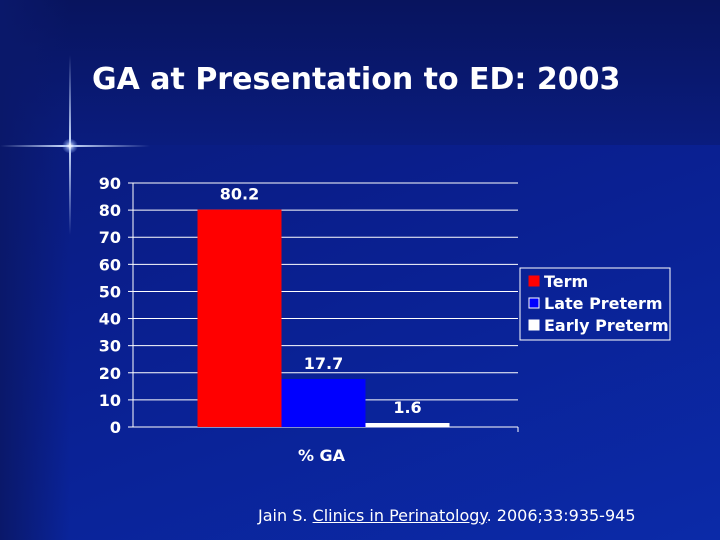 The height and width of the screenshot is (540, 720). What do you see at coordinates (534, 325) in the screenshot?
I see `legend-swatch-early-preterm` at bounding box center [534, 325].